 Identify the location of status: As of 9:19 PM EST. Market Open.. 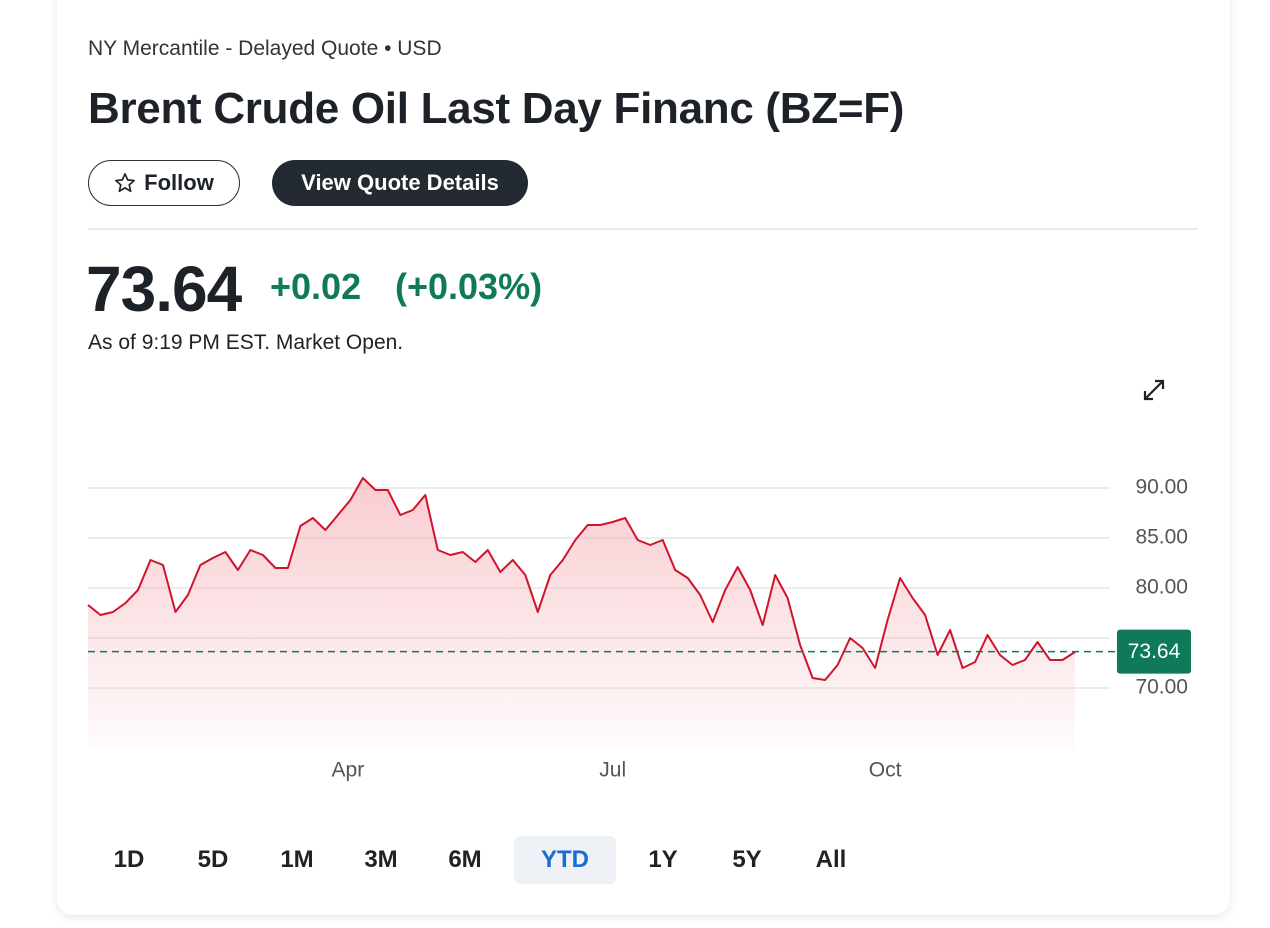
(246, 342).